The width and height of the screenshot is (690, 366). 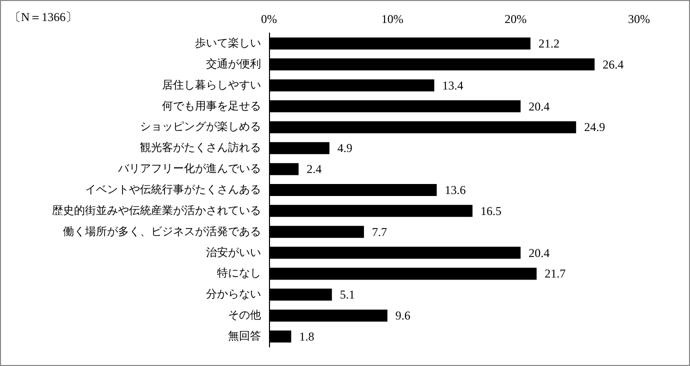 I want to click on y-tick-label: 居住し暮らしやすい, so click(x=211, y=85).